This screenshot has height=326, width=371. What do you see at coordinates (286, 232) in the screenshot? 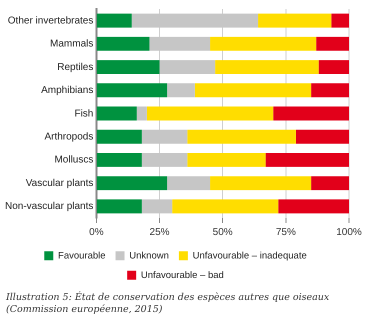
I see `x-tick-label: 75%` at bounding box center [286, 232].